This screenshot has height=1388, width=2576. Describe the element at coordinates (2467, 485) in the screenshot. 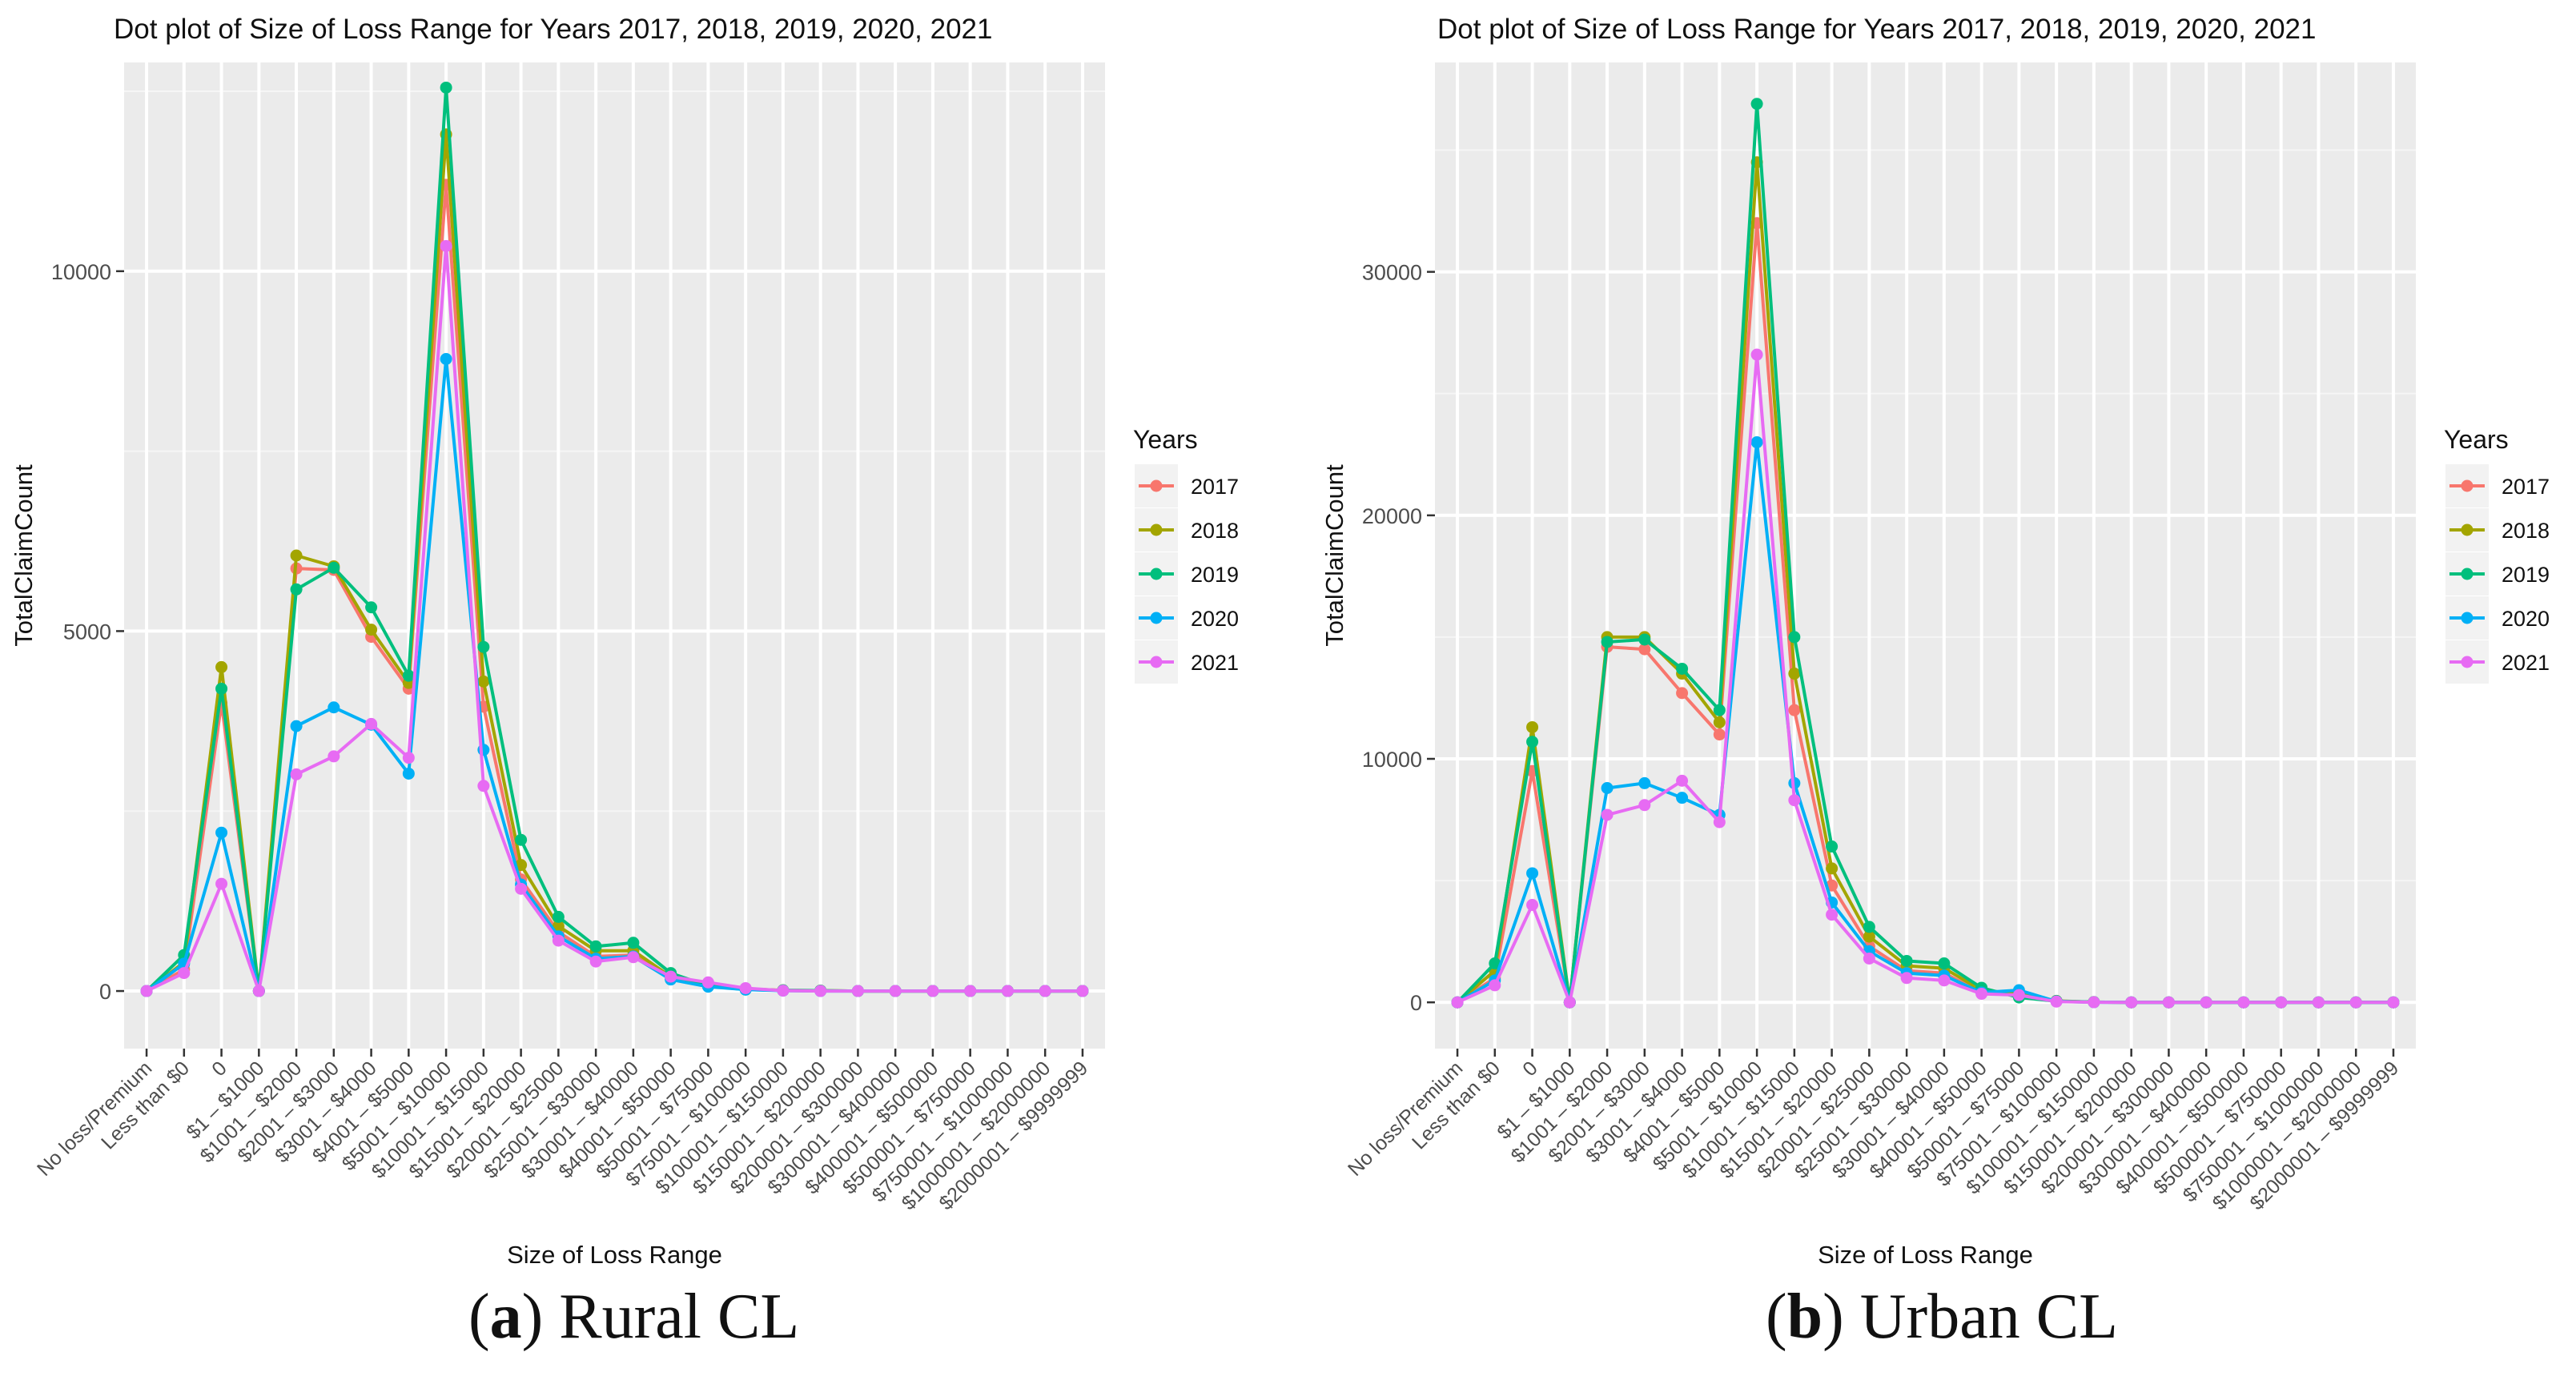

I see `legend-key-point-2017` at that location.